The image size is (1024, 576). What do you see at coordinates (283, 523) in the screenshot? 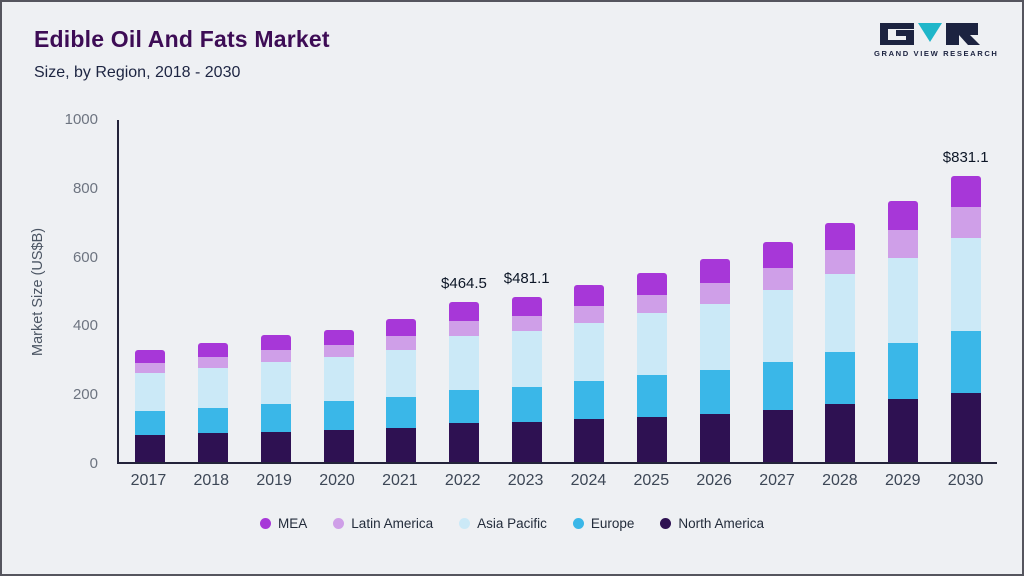
I see `legend-item-mea: MEA` at bounding box center [283, 523].